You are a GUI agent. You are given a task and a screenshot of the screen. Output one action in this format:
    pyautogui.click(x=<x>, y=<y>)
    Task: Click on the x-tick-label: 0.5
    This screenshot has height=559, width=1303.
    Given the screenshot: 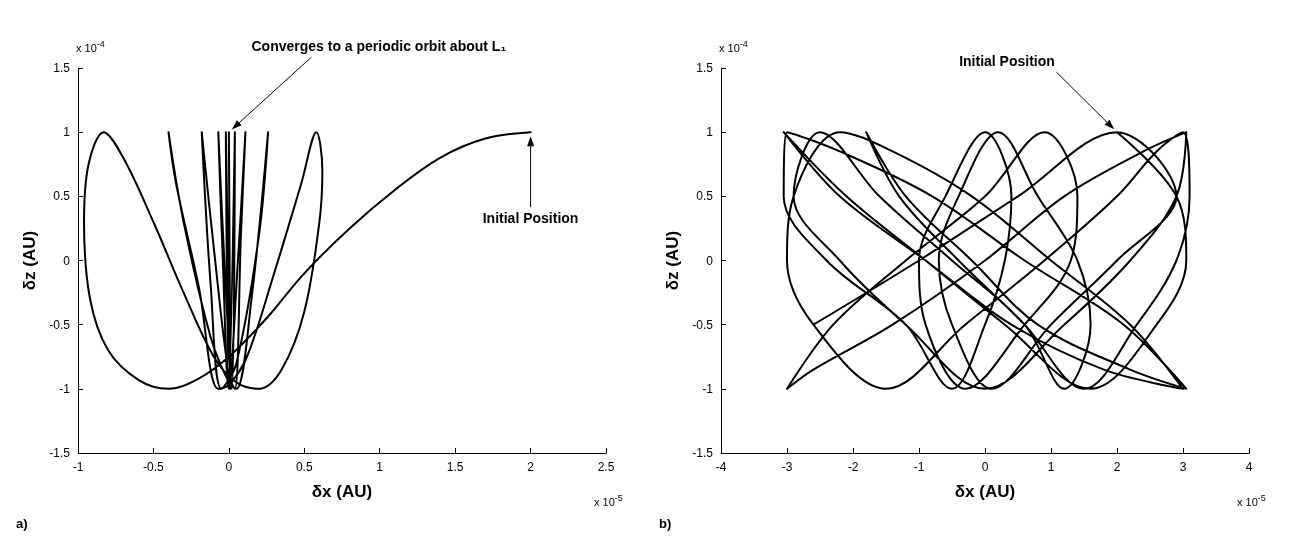 What is the action you would take?
    pyautogui.click(x=304, y=467)
    